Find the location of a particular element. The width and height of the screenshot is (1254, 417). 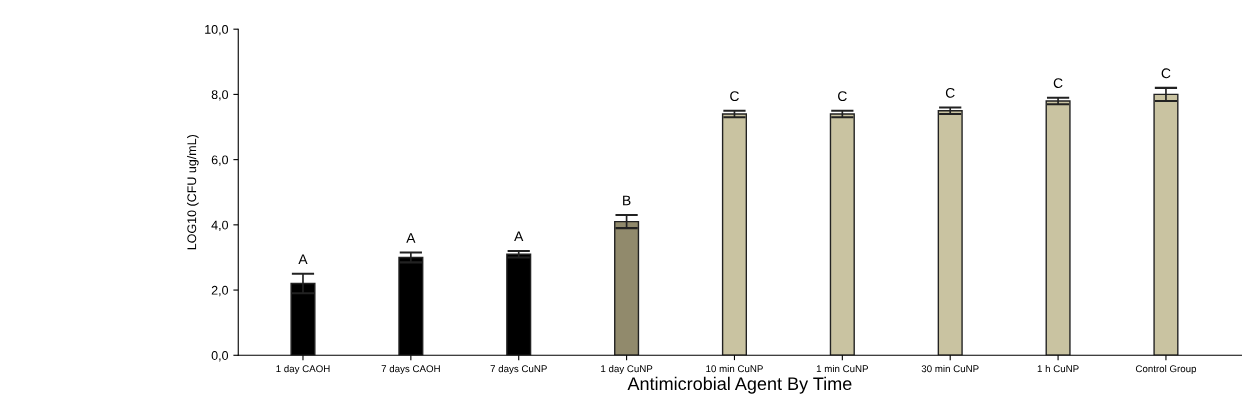

x-tick-label: 1 min CuNP is located at coordinates (842, 369).